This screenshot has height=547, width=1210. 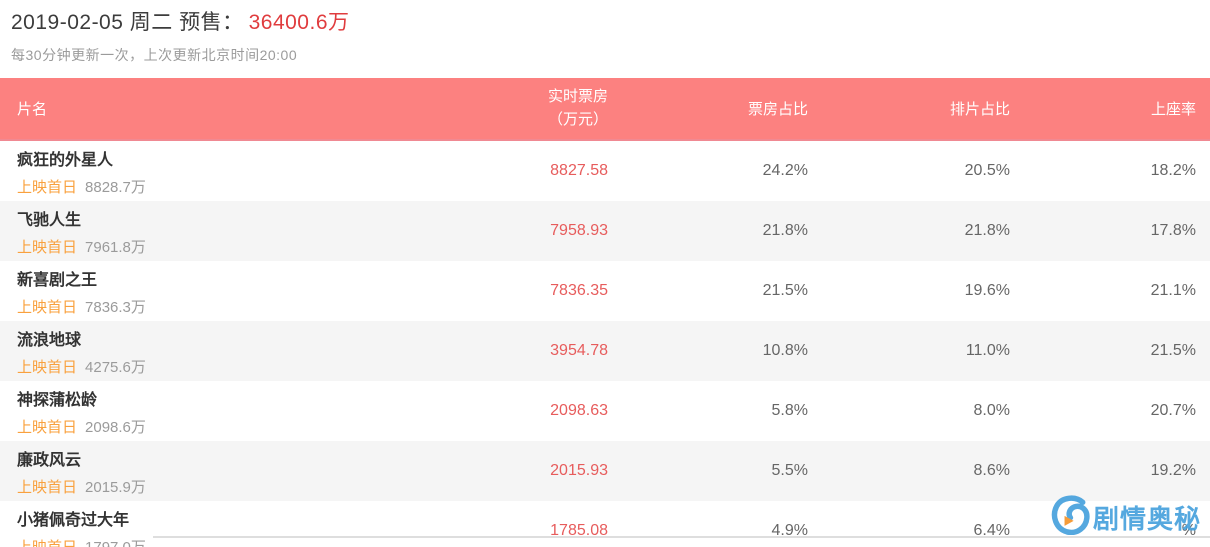 What do you see at coordinates (1173, 109) in the screenshot?
I see `col-header-occupancy: 上座率` at bounding box center [1173, 109].